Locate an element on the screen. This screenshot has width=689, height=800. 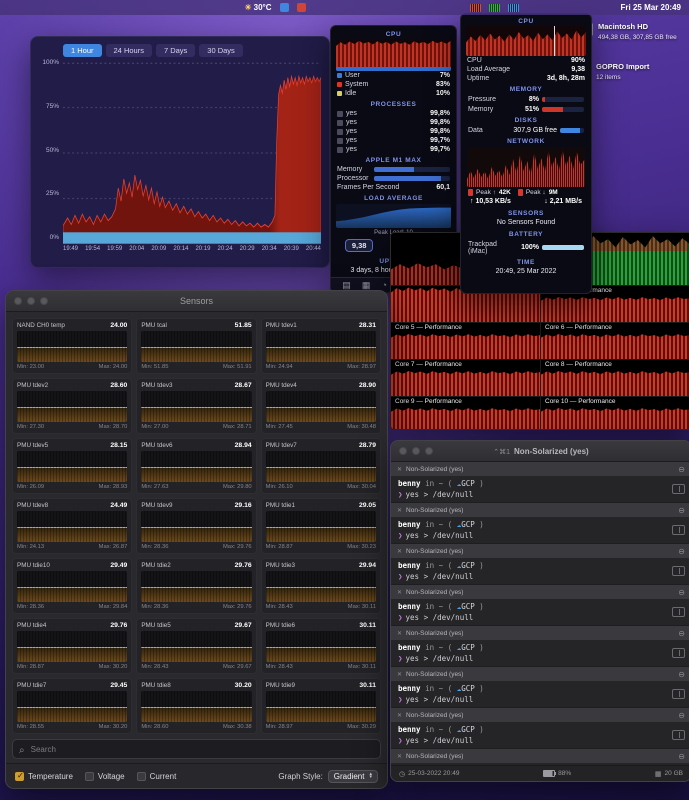
sensor-max: Max: 29.76 is located at coordinates (237, 547).